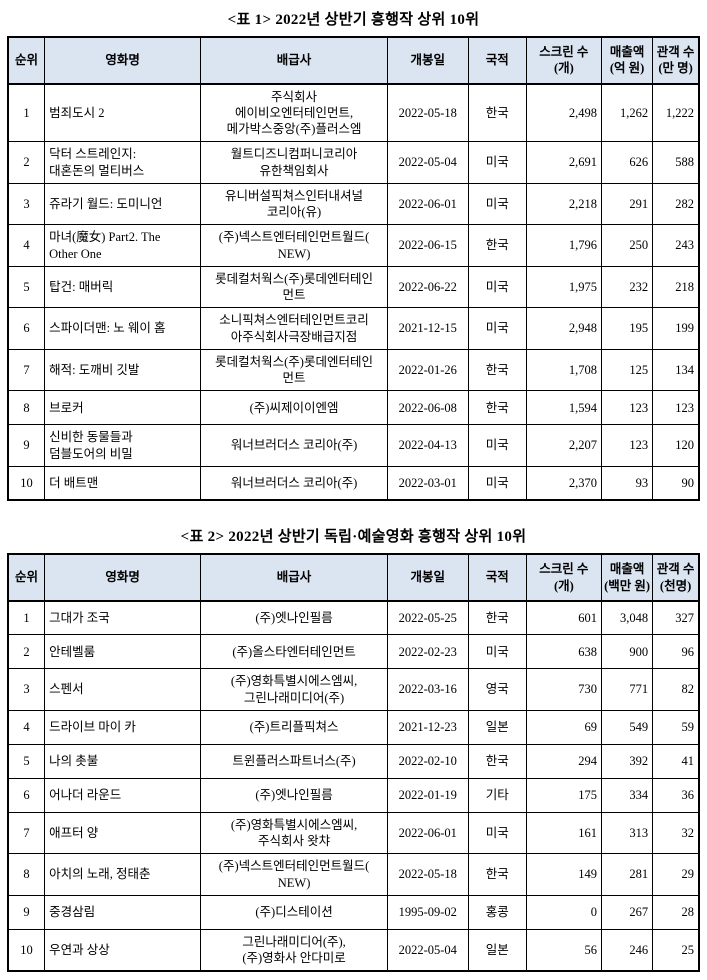  Describe the element at coordinates (427, 618) in the screenshot. I see `cell-release_date: 2022-05-25` at that location.